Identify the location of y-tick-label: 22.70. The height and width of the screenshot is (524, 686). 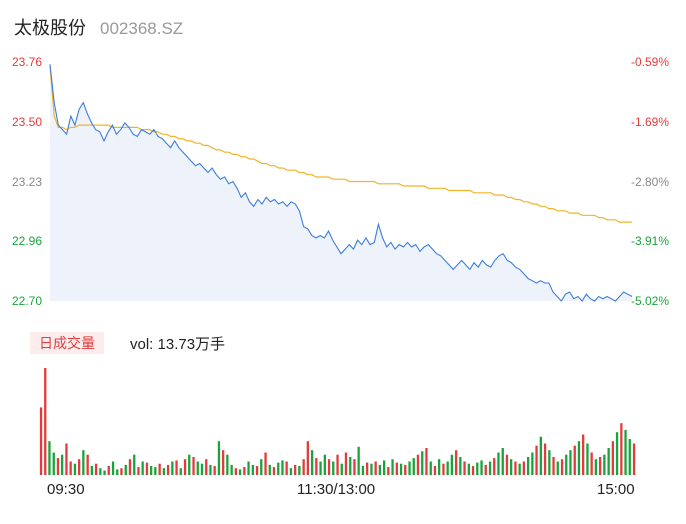
(27, 301).